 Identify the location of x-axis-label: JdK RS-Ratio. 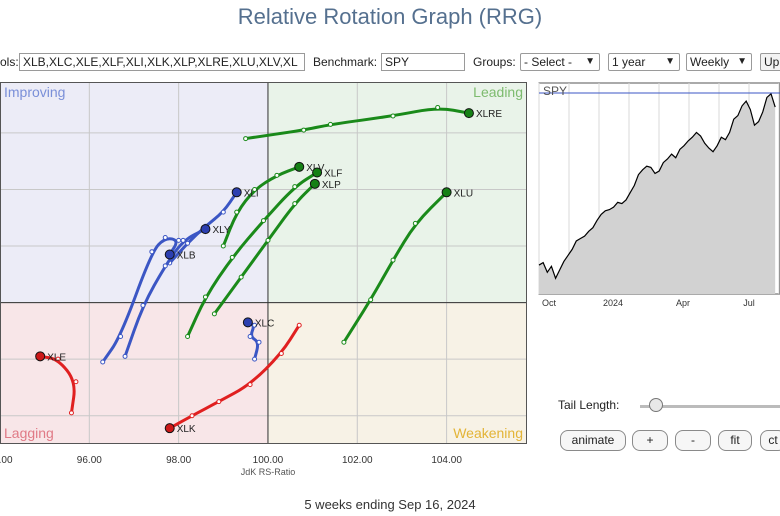
(268, 472).